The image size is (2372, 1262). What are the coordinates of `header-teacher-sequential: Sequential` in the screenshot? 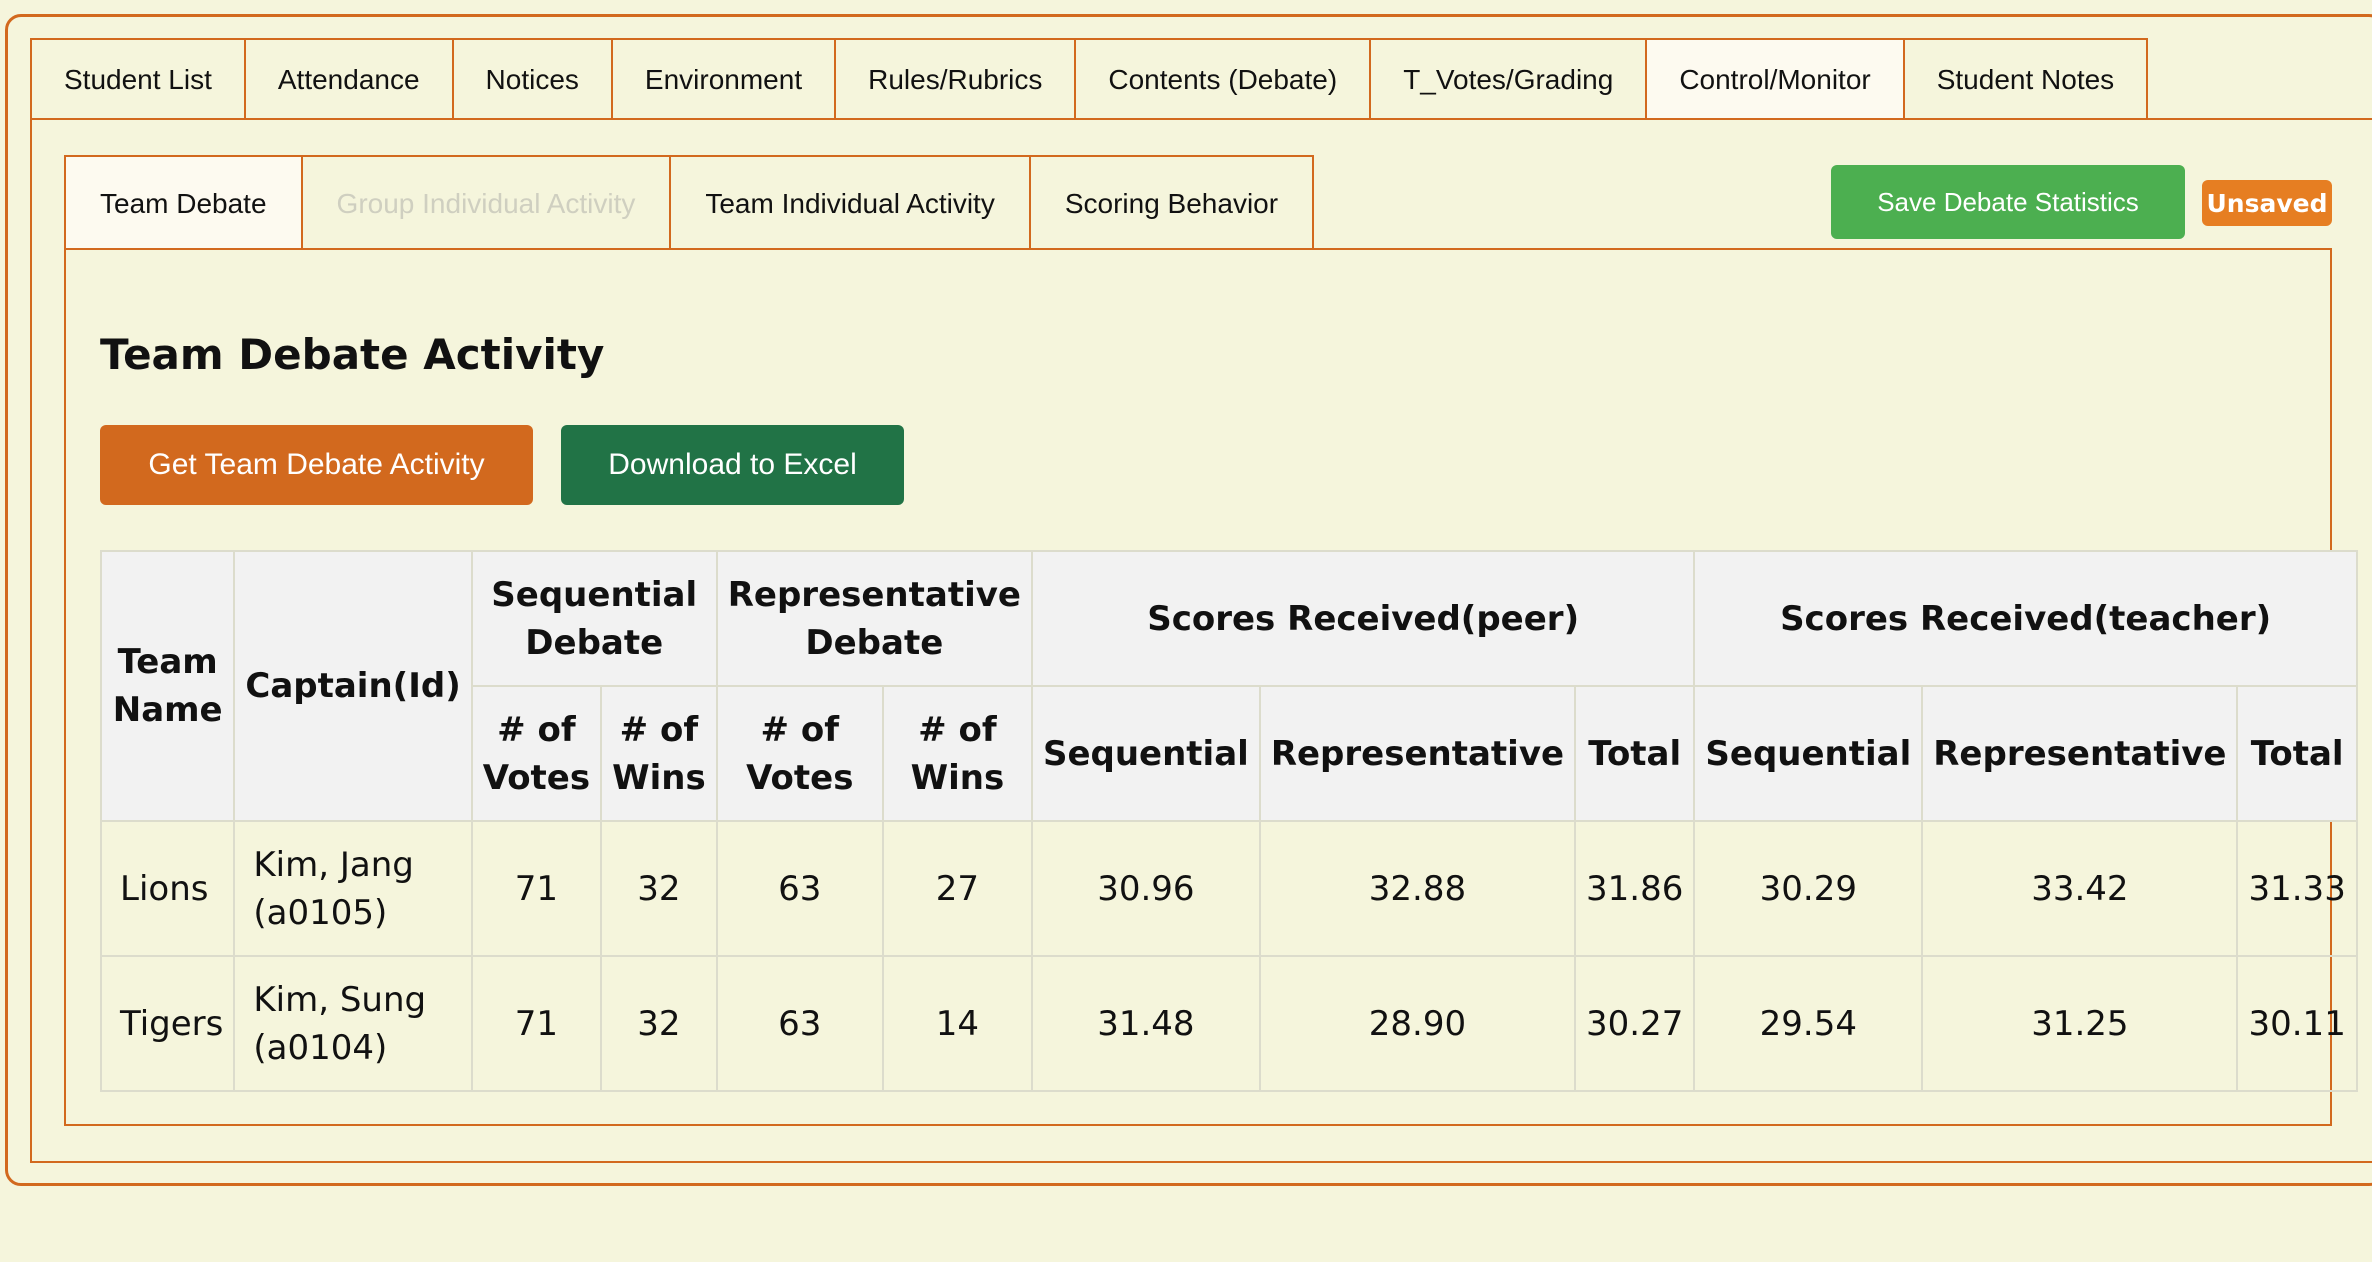 It's located at (1808, 753).